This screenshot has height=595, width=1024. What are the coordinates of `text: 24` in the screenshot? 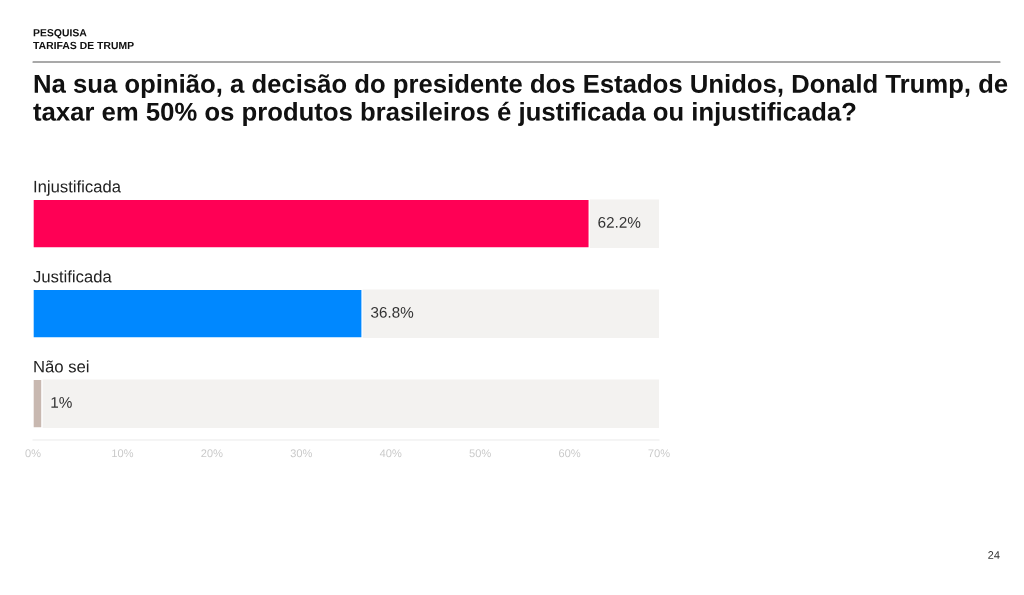 It's located at (994, 555).